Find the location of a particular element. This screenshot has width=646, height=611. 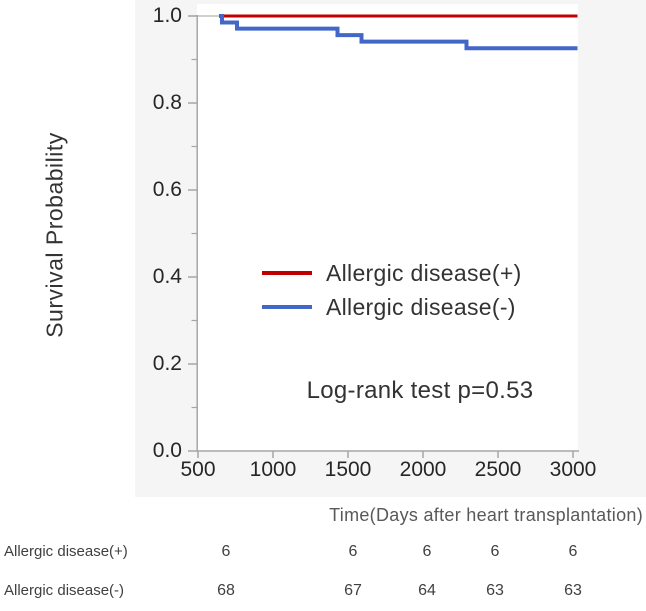

x-tick-label: 1500 is located at coordinates (348, 469).